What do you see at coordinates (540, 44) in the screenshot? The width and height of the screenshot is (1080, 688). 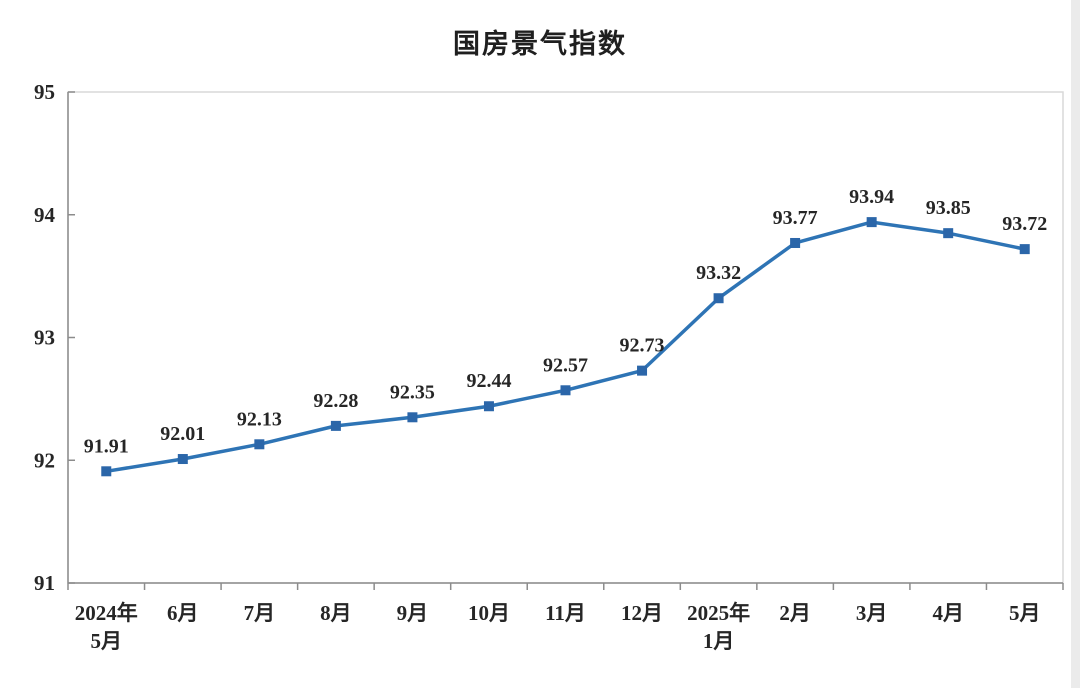 I see `chart-title: 国房景气指数` at bounding box center [540, 44].